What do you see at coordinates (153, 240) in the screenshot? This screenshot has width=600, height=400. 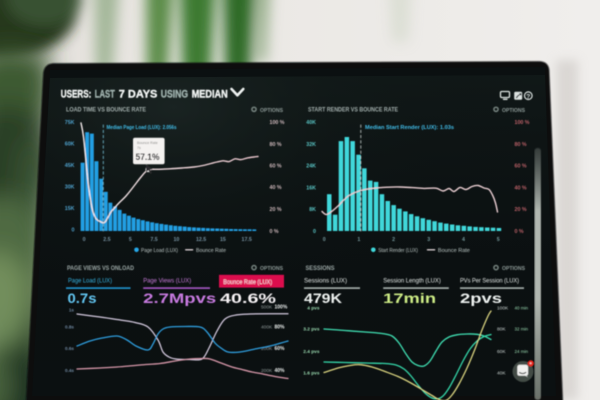 I see `svg-text: 7.5` at bounding box center [153, 240].